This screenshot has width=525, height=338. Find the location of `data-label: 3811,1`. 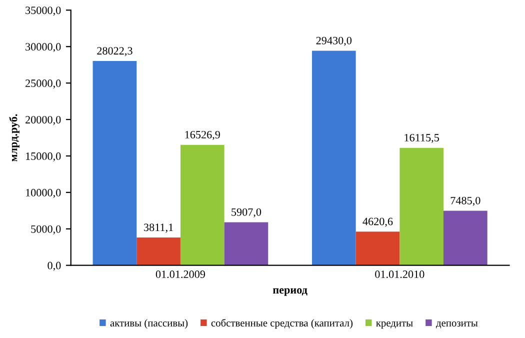

data-label: 3811,1 is located at coordinates (158, 228).